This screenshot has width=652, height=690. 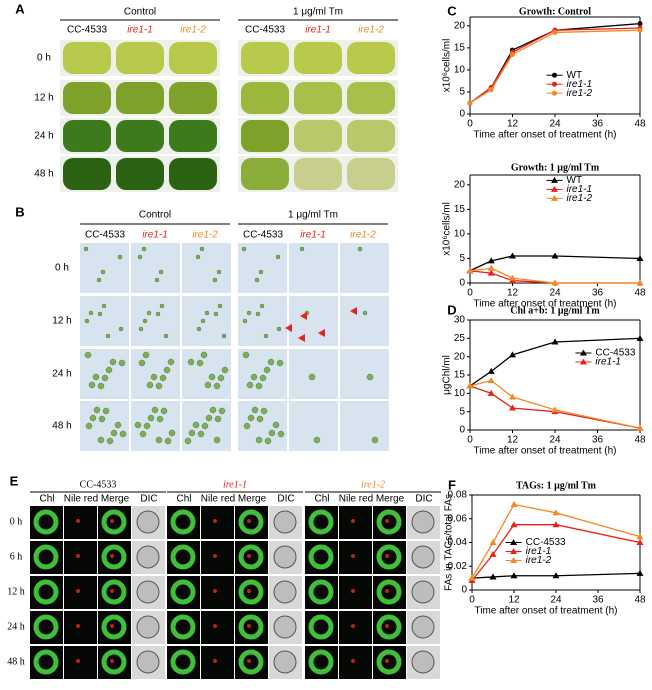 What do you see at coordinates (356, 499) in the screenshot?
I see `channel-label: Nile red` at bounding box center [356, 499].